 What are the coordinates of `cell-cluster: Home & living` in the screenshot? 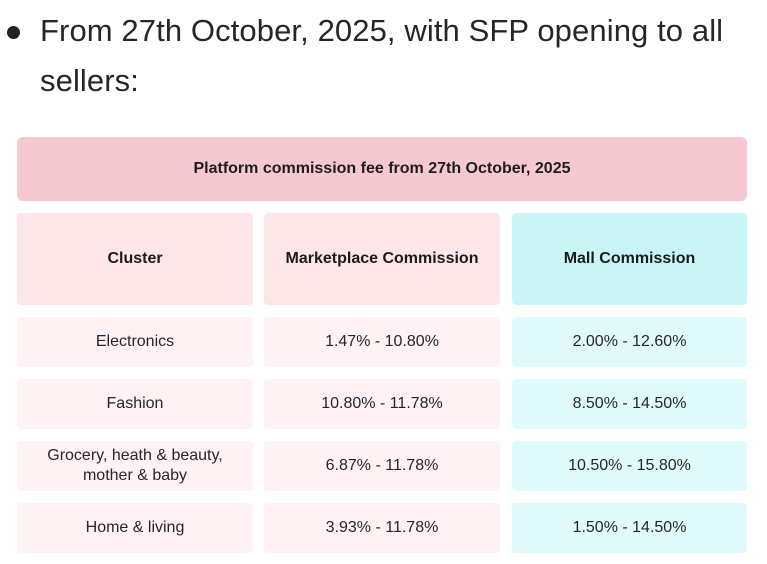 It's located at (135, 528).